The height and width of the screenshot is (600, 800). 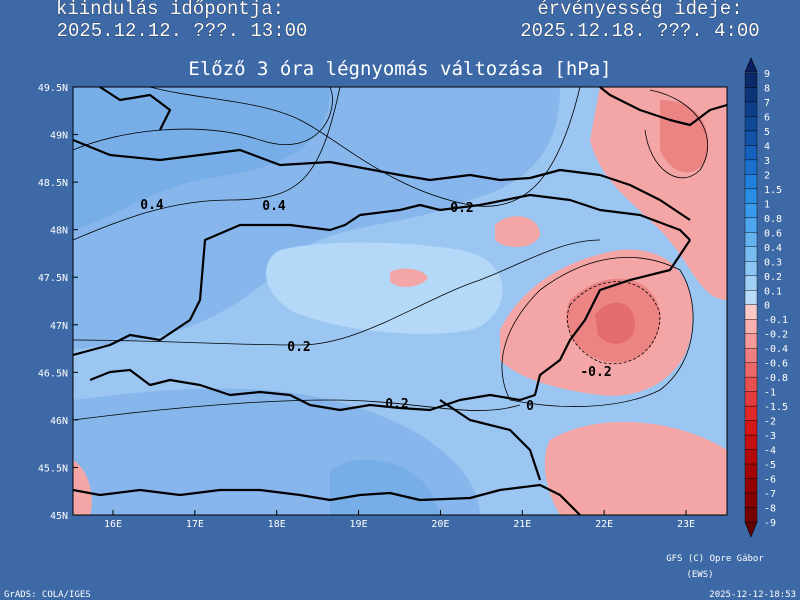 What do you see at coordinates (751, 529) in the screenshot?
I see `colorbar-bottom-arrow` at bounding box center [751, 529].